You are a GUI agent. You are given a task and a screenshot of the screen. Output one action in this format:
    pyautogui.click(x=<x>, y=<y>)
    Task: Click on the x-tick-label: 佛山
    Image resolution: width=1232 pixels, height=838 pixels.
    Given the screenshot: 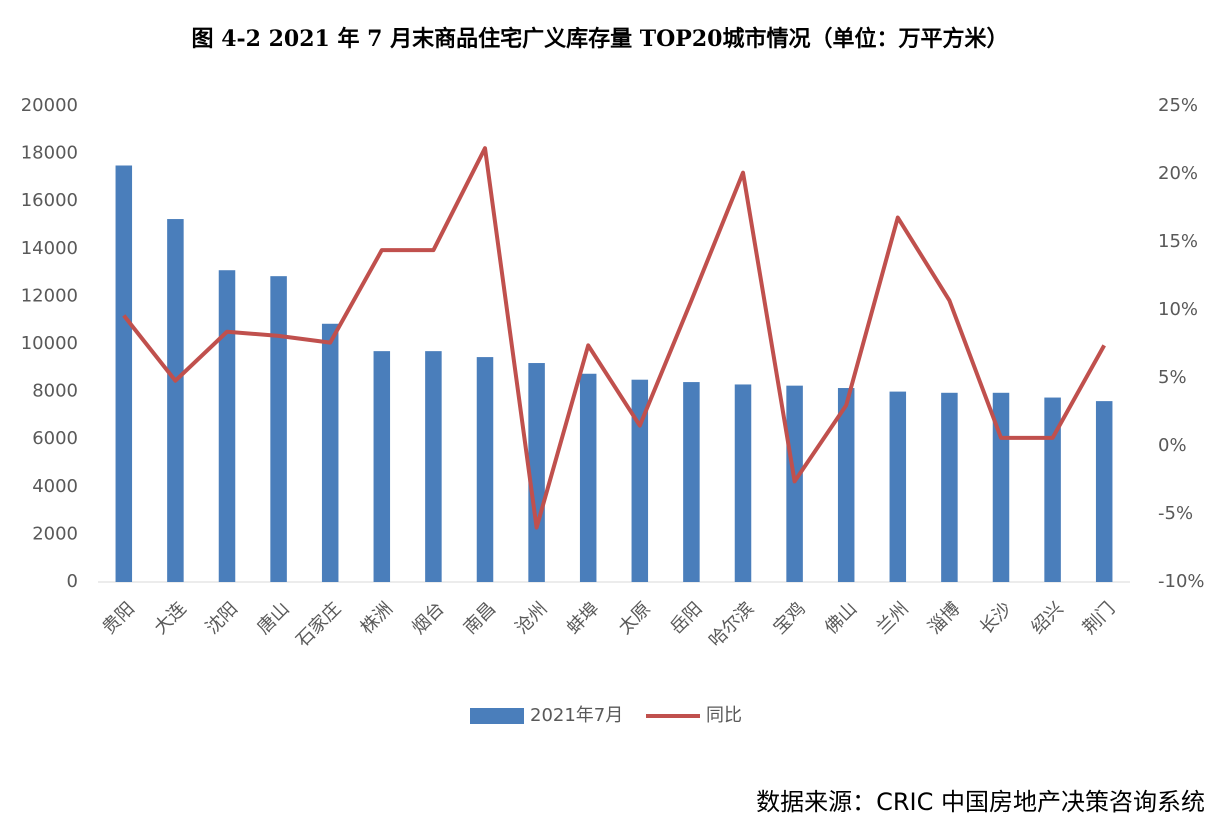 What is the action you would take?
    pyautogui.click(x=841, y=618)
    